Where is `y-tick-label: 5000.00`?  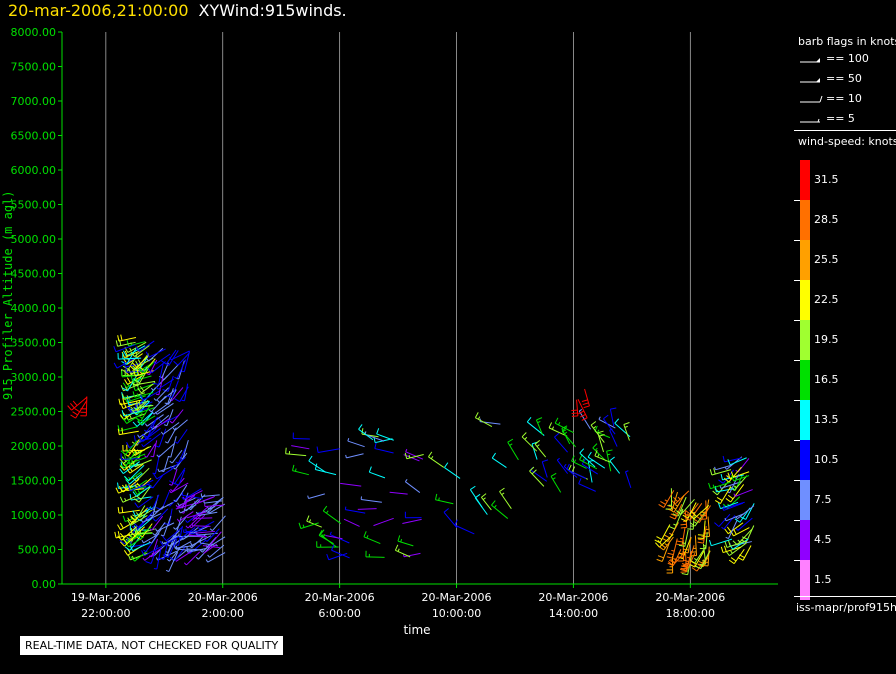 y-tick-label: 5000.00 is located at coordinates (34, 239).